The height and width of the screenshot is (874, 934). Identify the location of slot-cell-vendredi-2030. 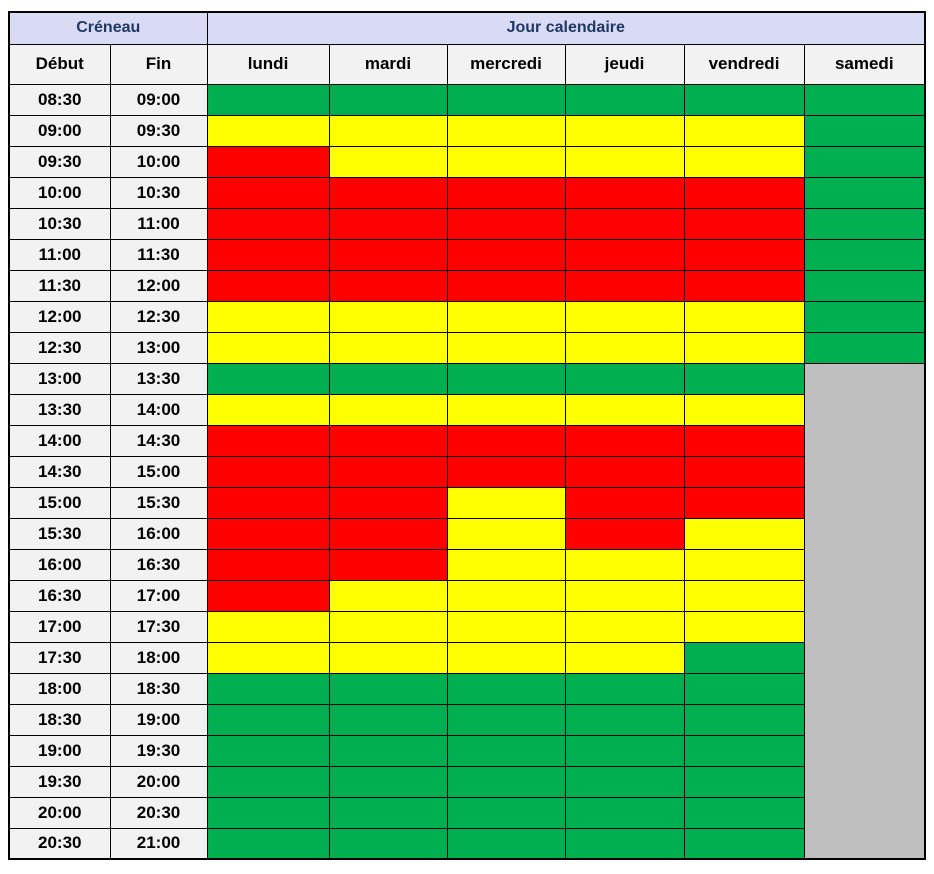
(744, 843).